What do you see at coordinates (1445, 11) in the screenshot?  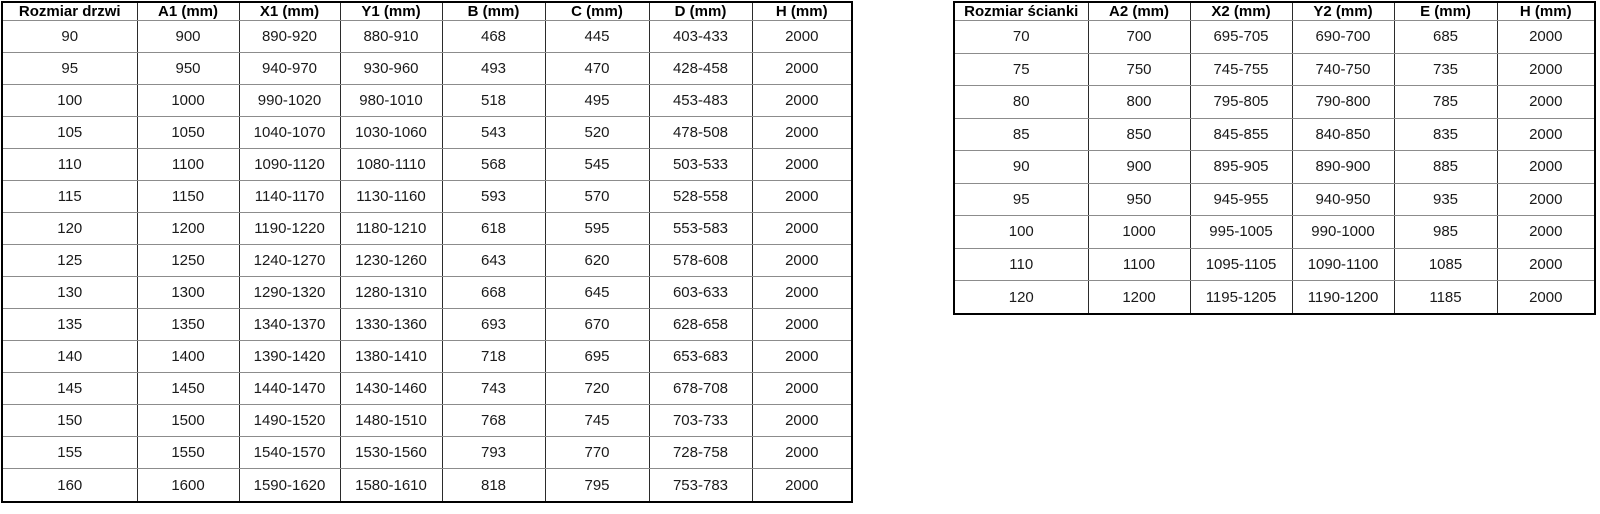 I see `column-header: E (mm)` at bounding box center [1445, 11].